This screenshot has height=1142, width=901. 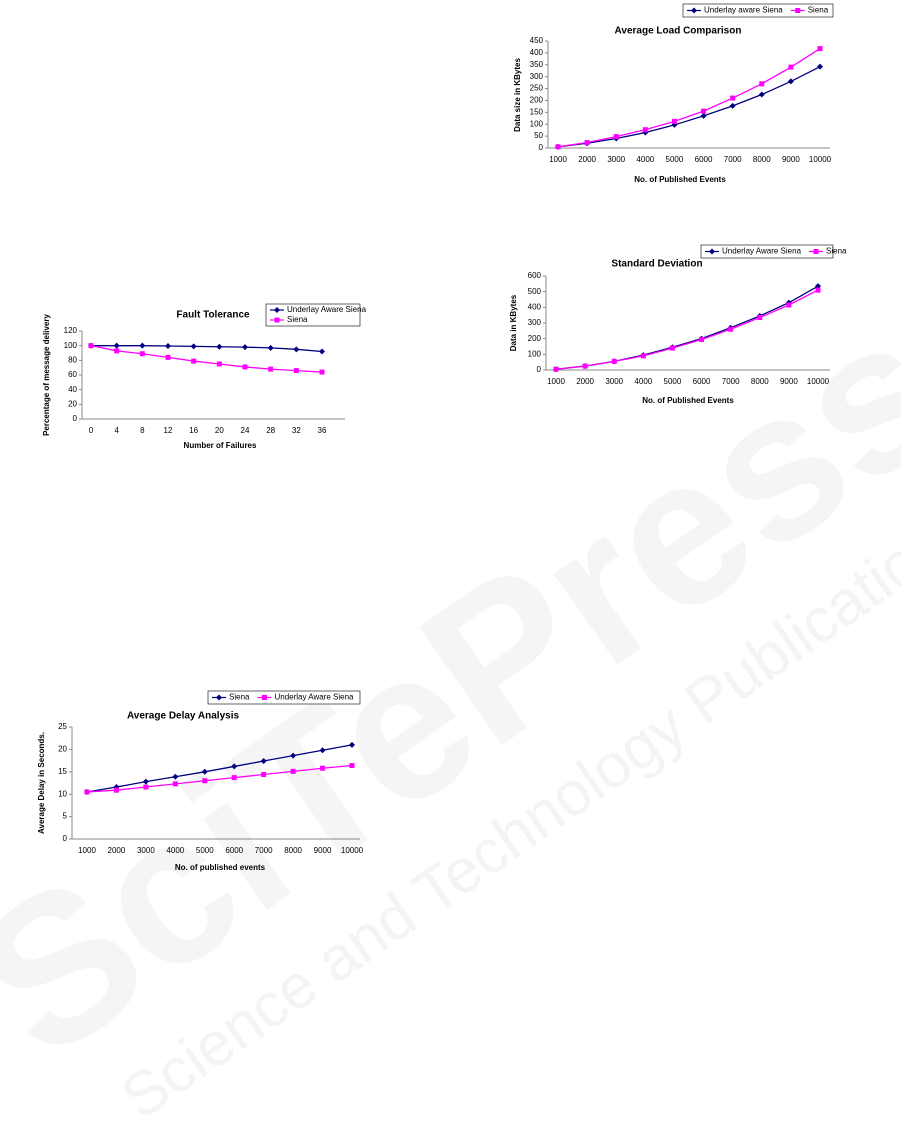 What do you see at coordinates (168, 430) in the screenshot?
I see `x-tick-label: 12` at bounding box center [168, 430].